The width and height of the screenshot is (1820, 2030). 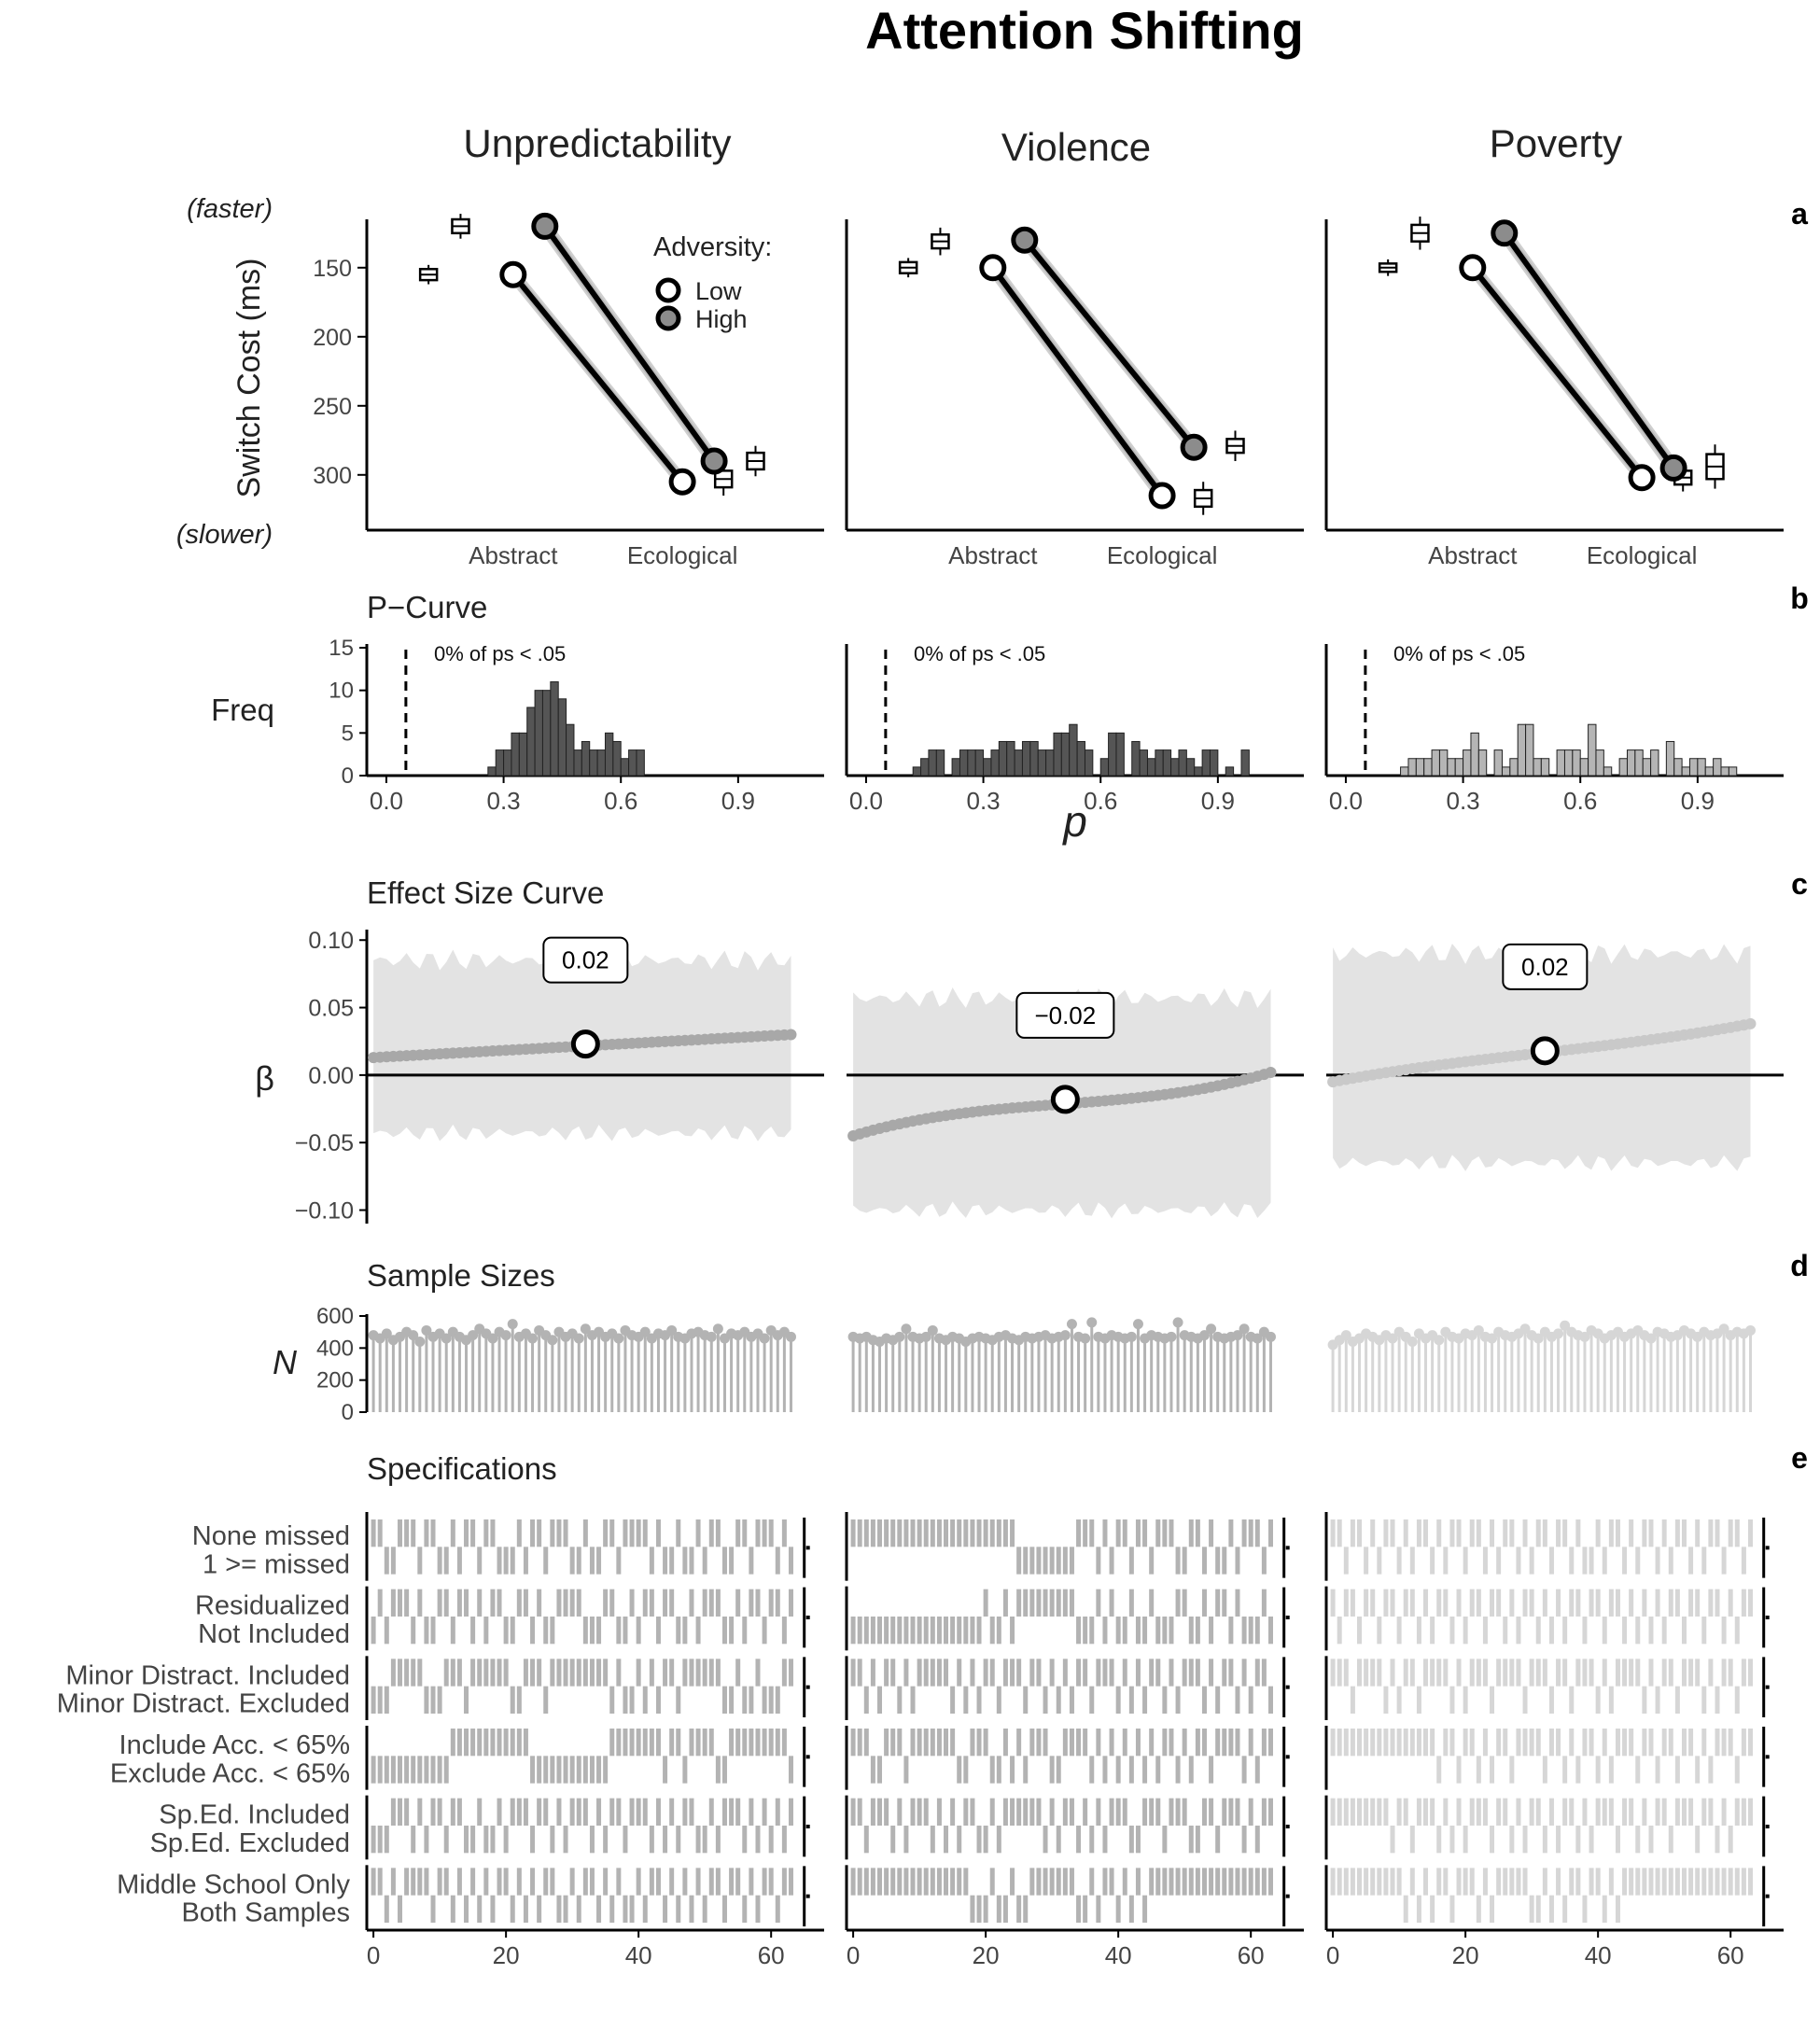 I want to click on a-bootstrap-line, so click(x=1596, y=353).